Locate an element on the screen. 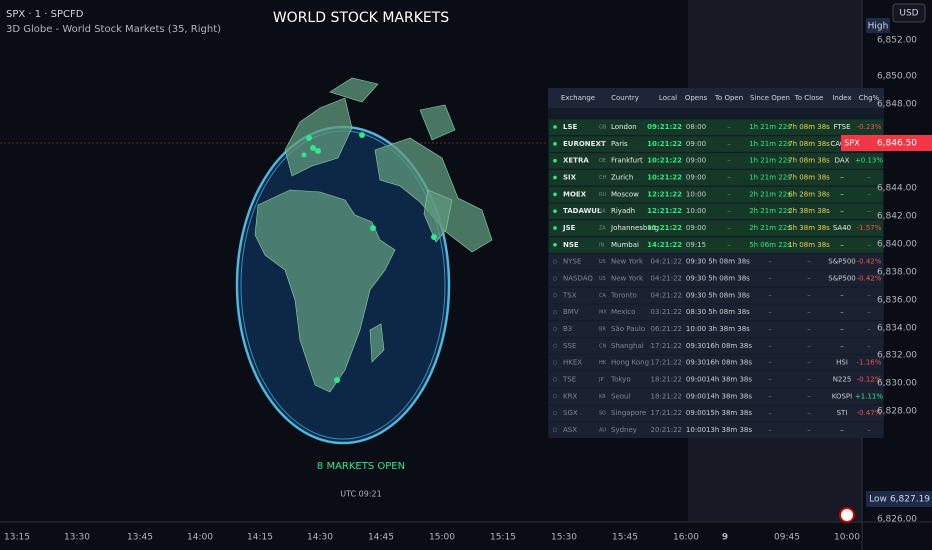  price-tick-label: 6,830.00 is located at coordinates (897, 384).